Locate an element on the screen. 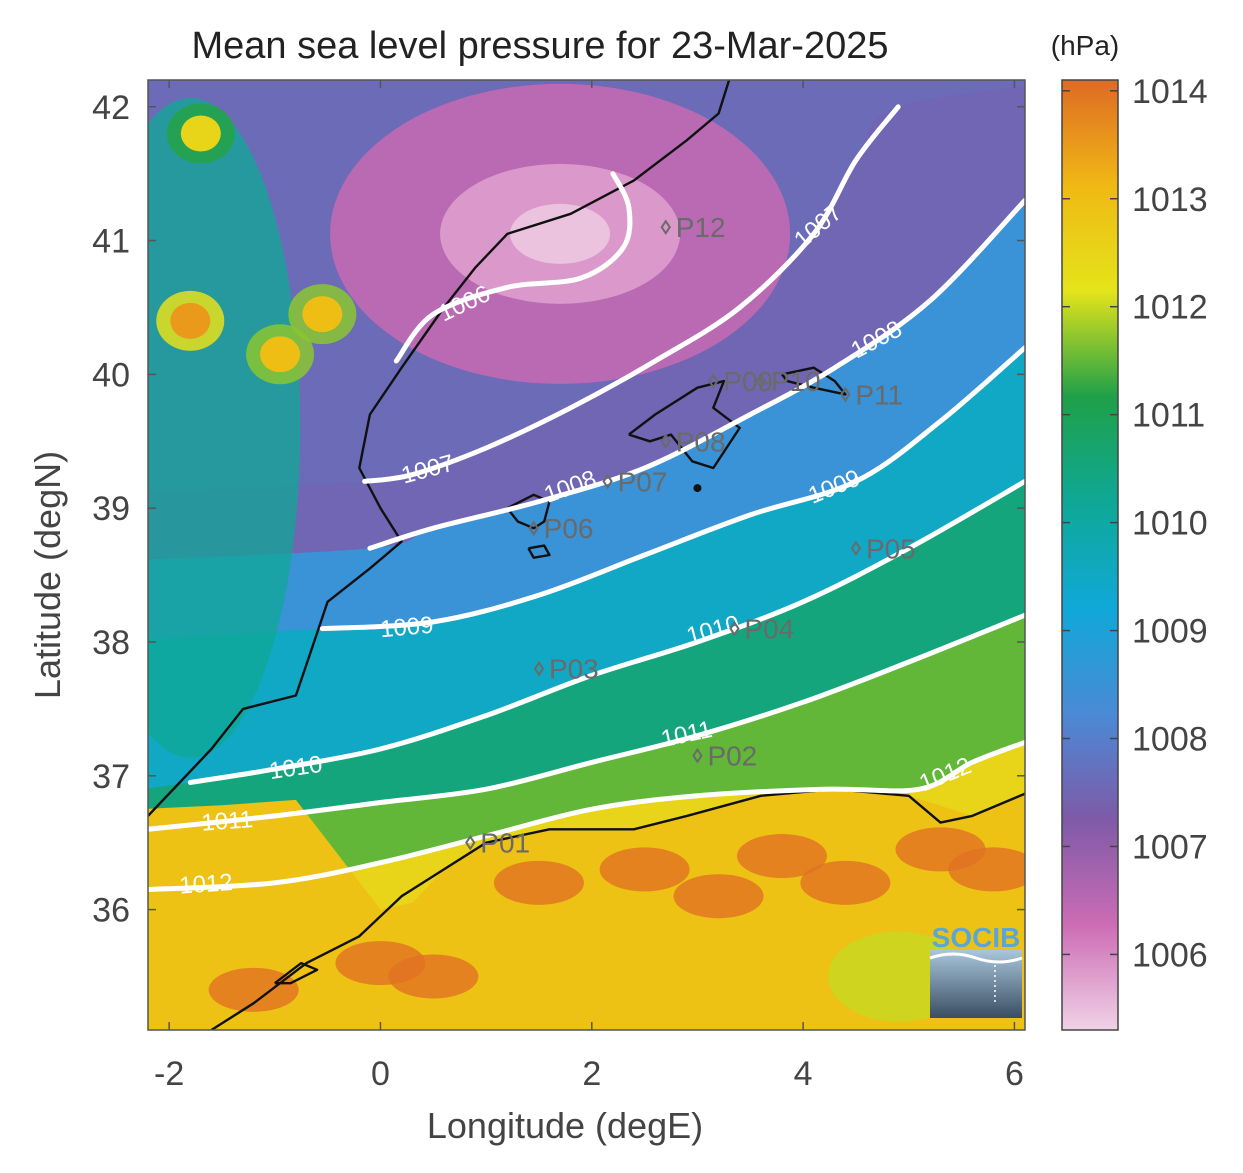 Image resolution: width=1243 pixels, height=1173 pixels. y-tick-label: 42 is located at coordinates (111, 108).